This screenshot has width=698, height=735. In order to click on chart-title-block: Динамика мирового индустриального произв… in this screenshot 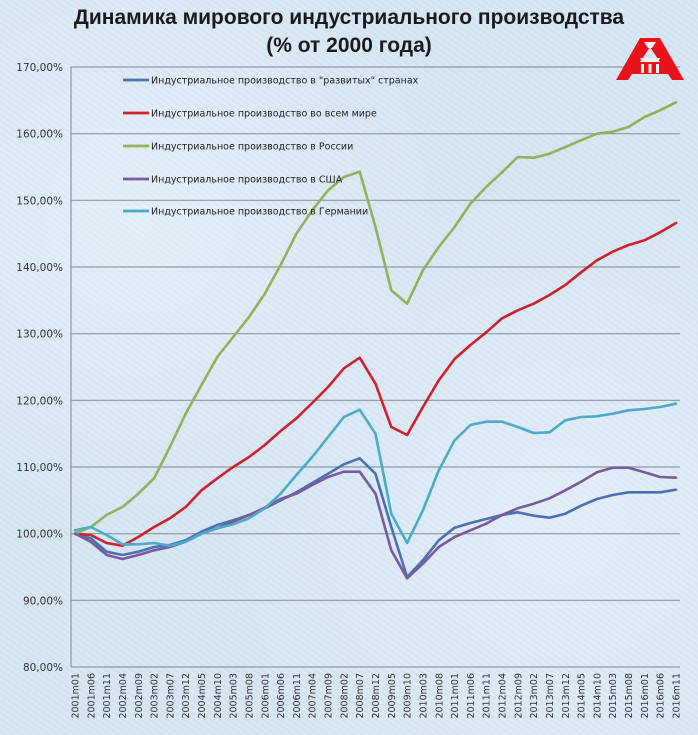, I will do `click(349, 32)`.